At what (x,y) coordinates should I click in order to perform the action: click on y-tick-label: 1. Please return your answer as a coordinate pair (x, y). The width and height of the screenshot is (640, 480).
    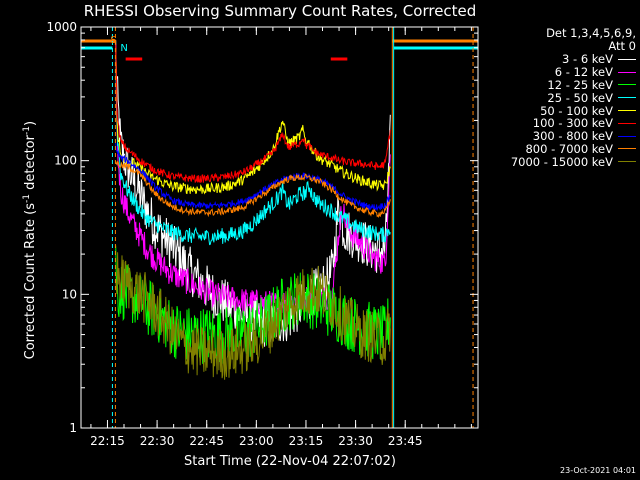
    Looking at the image, I should click on (73, 428).